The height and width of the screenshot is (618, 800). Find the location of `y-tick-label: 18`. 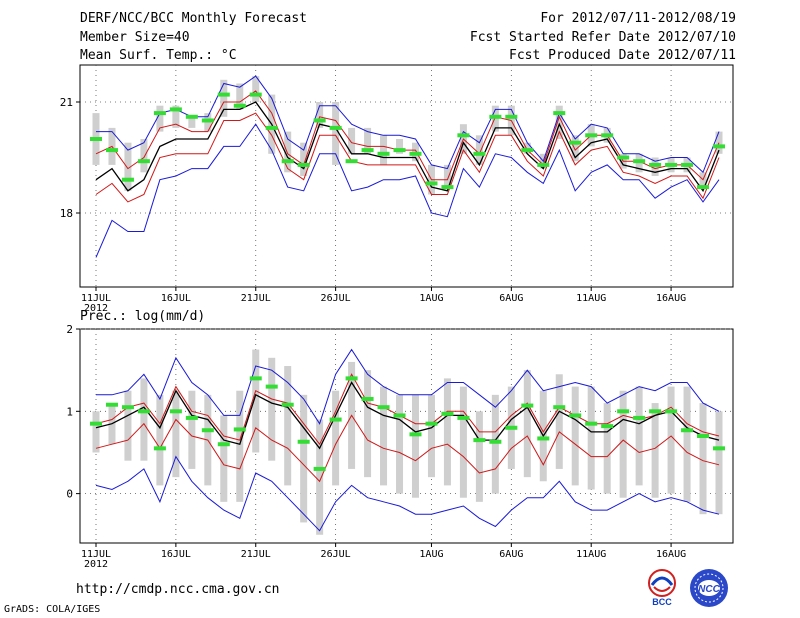

y-tick-label: 18 is located at coordinates (66, 213).